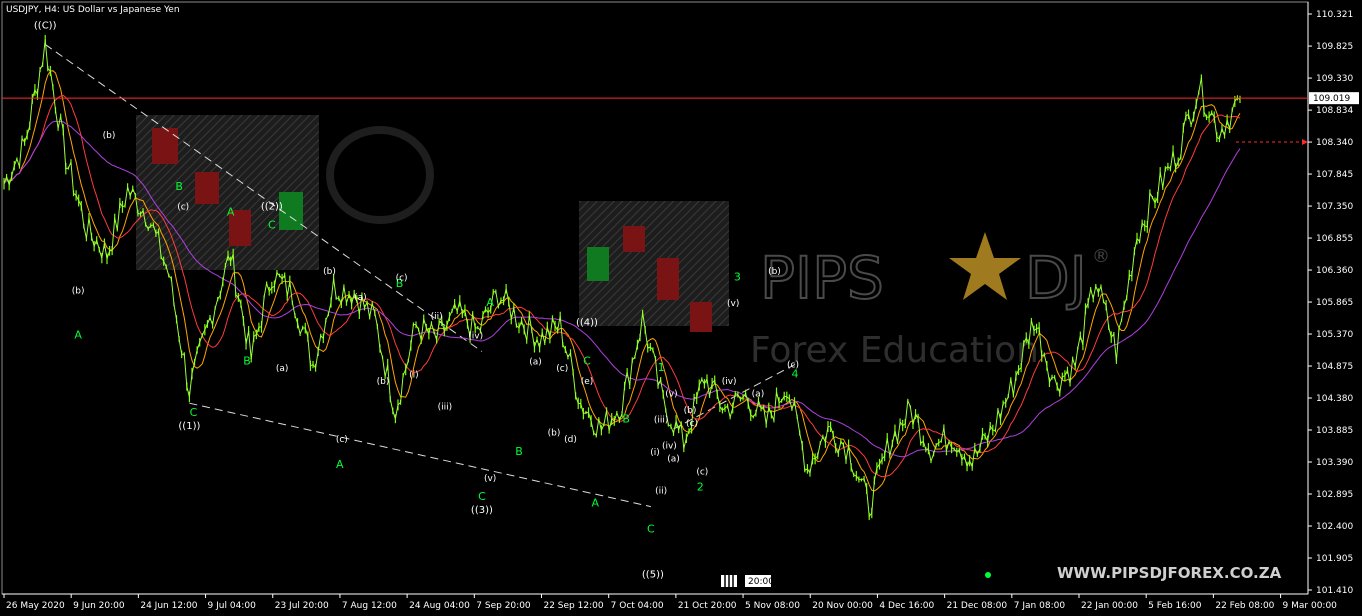 The height and width of the screenshot is (616, 1362). Describe the element at coordinates (1334, 143) in the screenshot. I see `price-tick-label: 108.340` at that location.